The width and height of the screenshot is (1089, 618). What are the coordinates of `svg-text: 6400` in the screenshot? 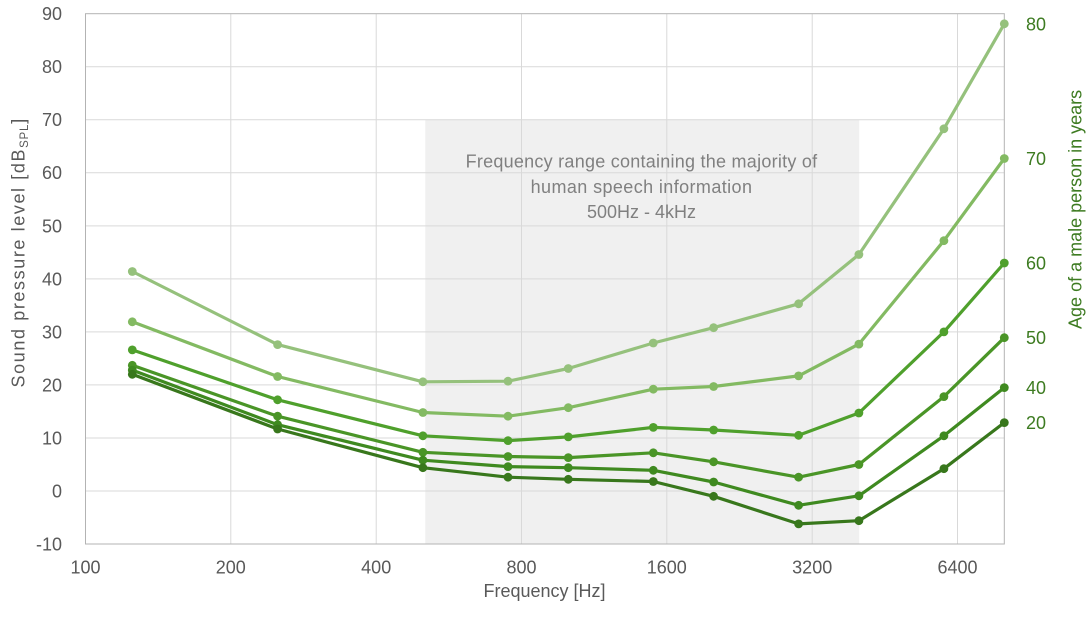 It's located at (957, 568).